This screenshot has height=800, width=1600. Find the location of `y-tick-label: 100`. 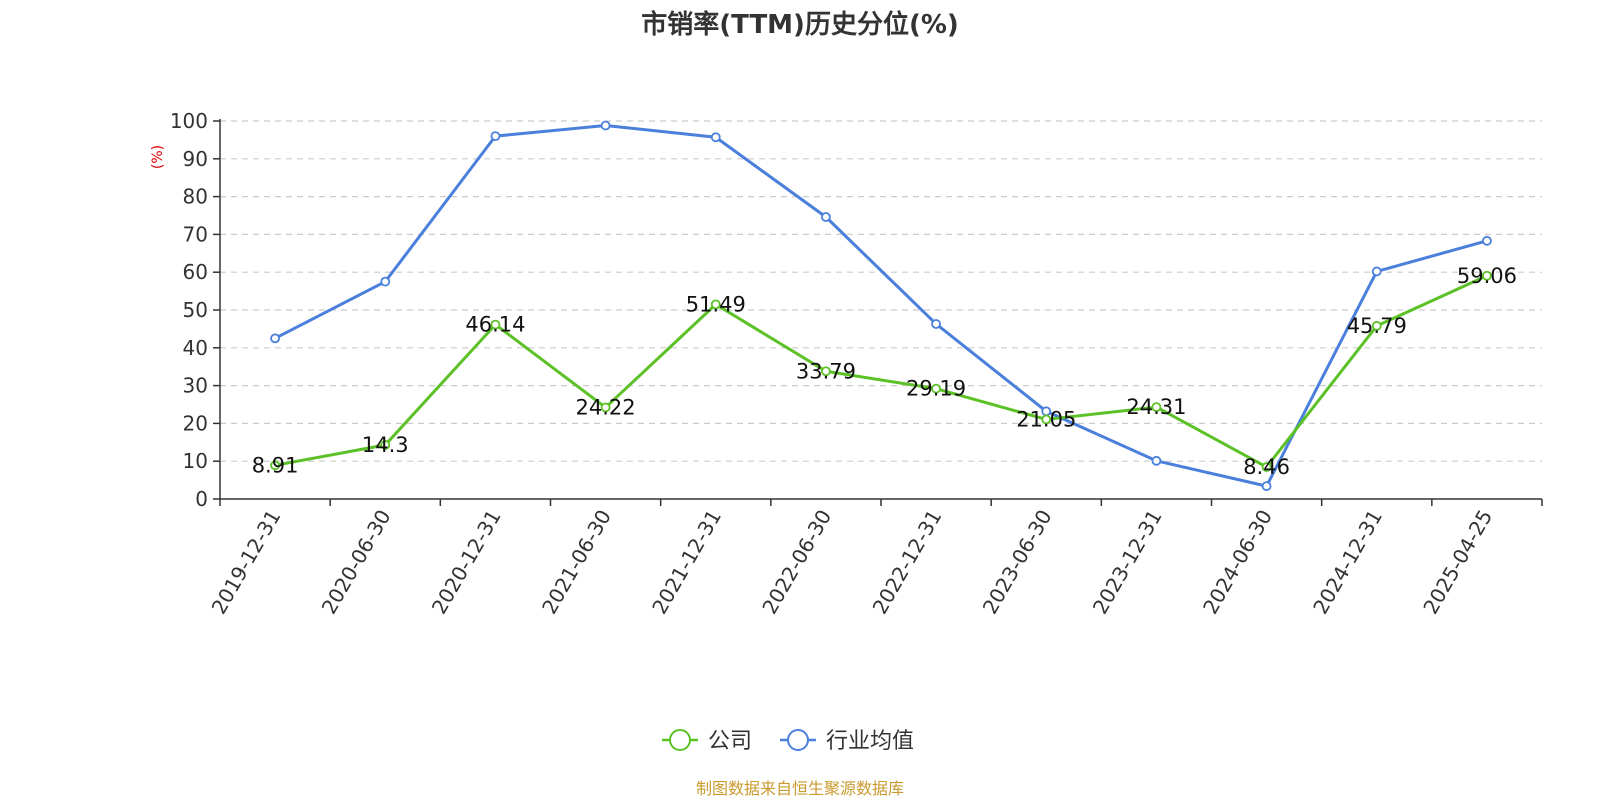

y-tick-label: 100 is located at coordinates (189, 121).